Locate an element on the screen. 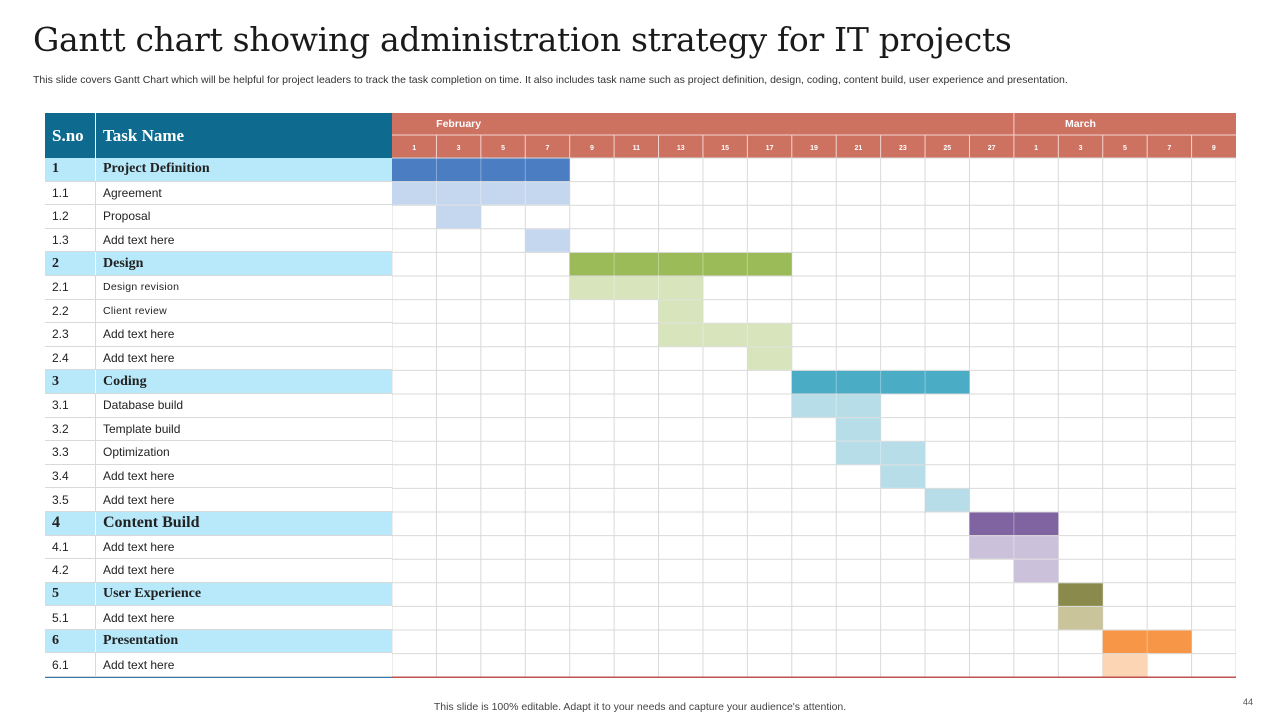 This screenshot has width=1280, height=720. row-task-name: User Experience is located at coordinates (152, 593).